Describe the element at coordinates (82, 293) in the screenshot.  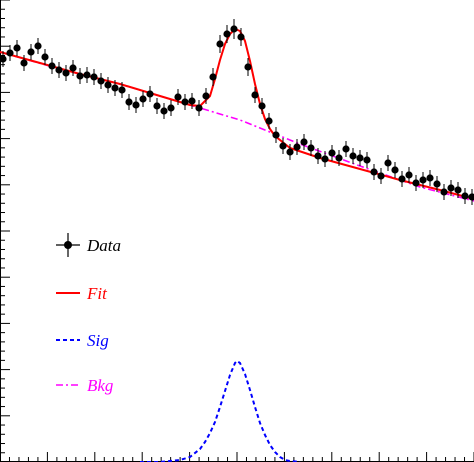
I see `legend-item-fit: Fit` at that location.